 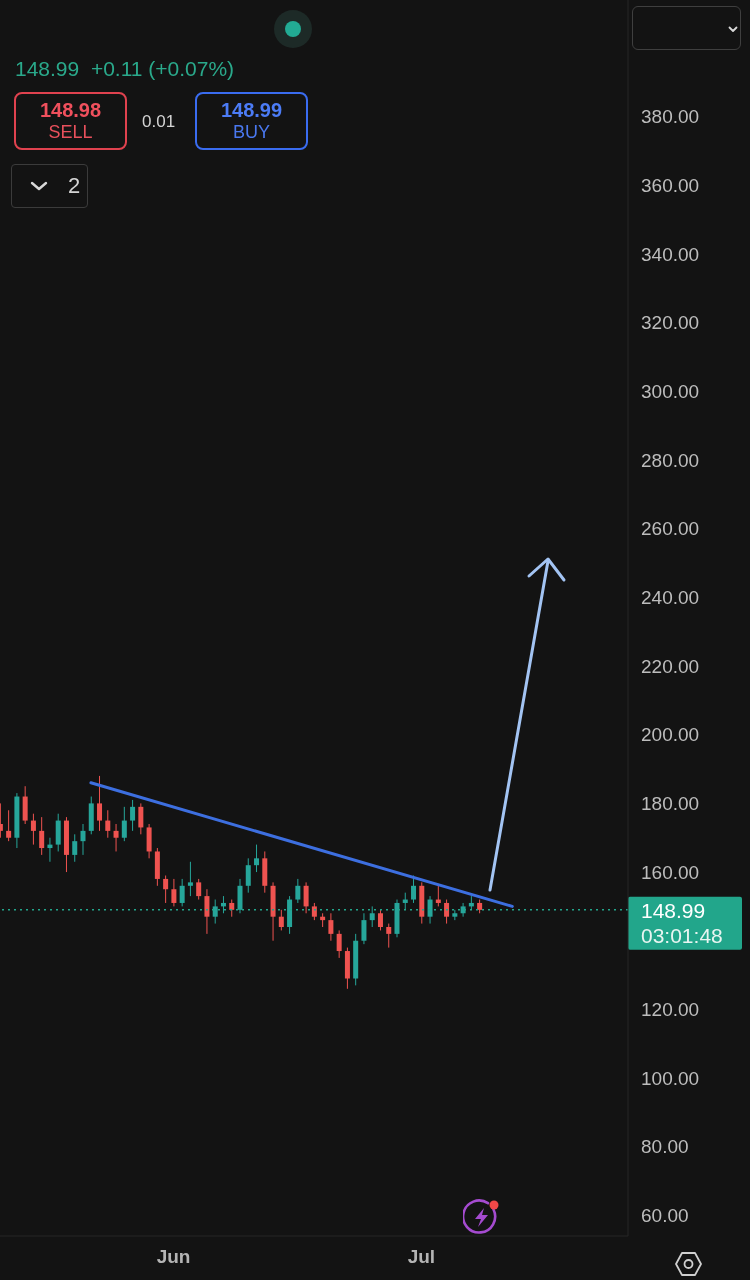 What do you see at coordinates (670, 186) in the screenshot?
I see `y-tick-label: 360.00` at bounding box center [670, 186].